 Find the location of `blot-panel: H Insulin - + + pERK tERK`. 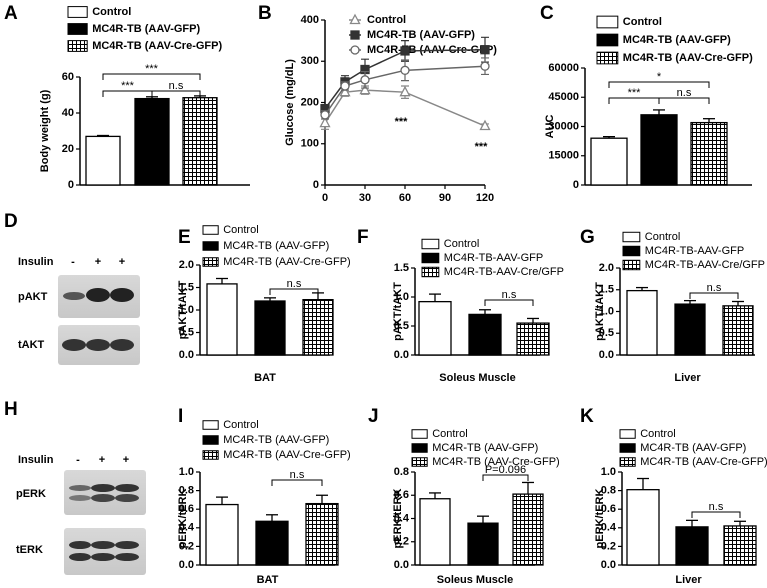

blot-panel: H Insulin - + + pERK tERK is located at coordinates (75, 487).